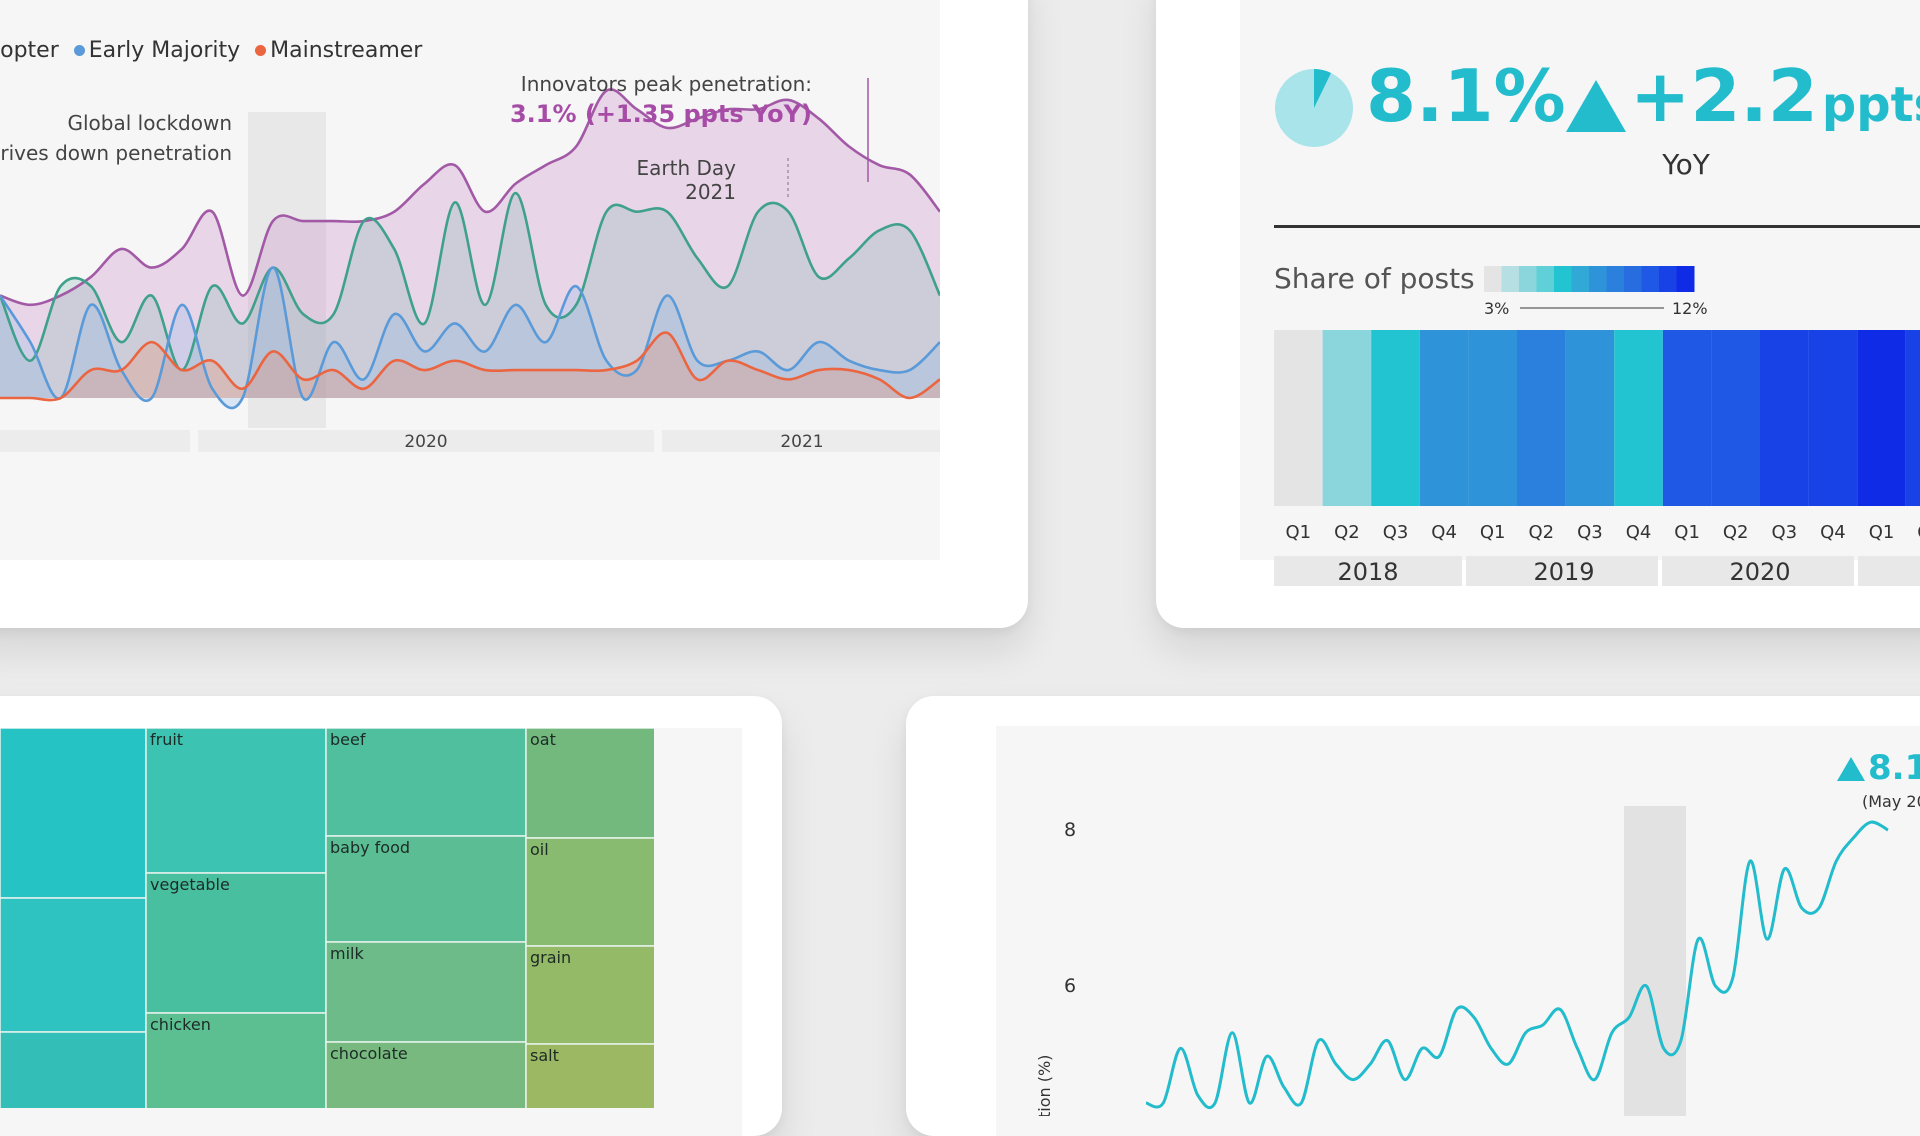  What do you see at coordinates (1070, 986) in the screenshot?
I see `ytick-6: 6` at bounding box center [1070, 986].